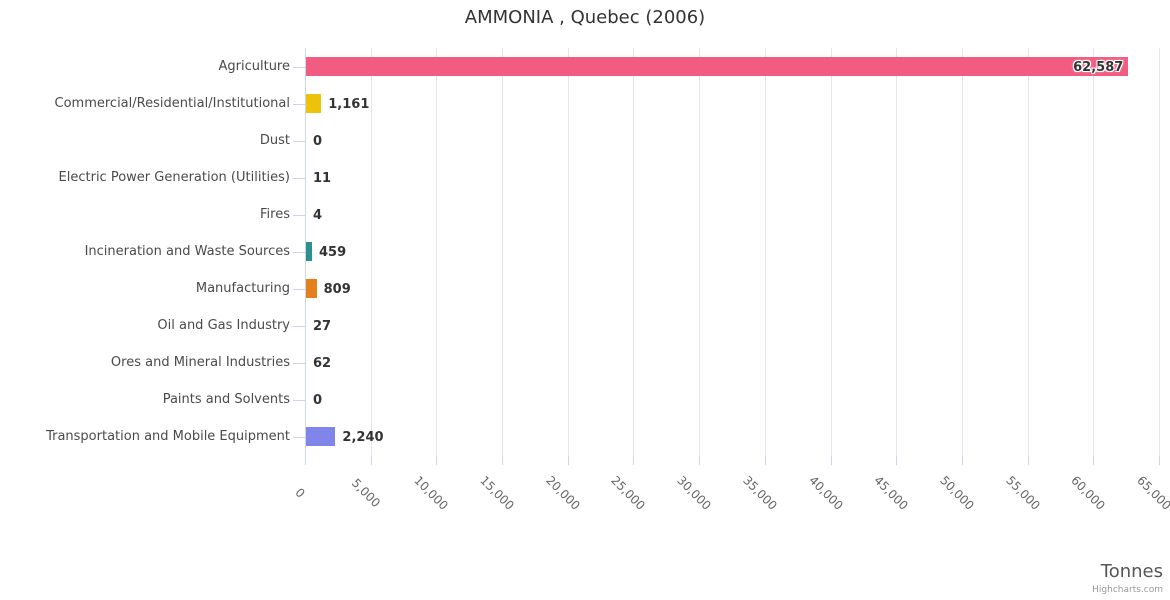  I want to click on bar-value-label: 62,587, so click(1098, 67).